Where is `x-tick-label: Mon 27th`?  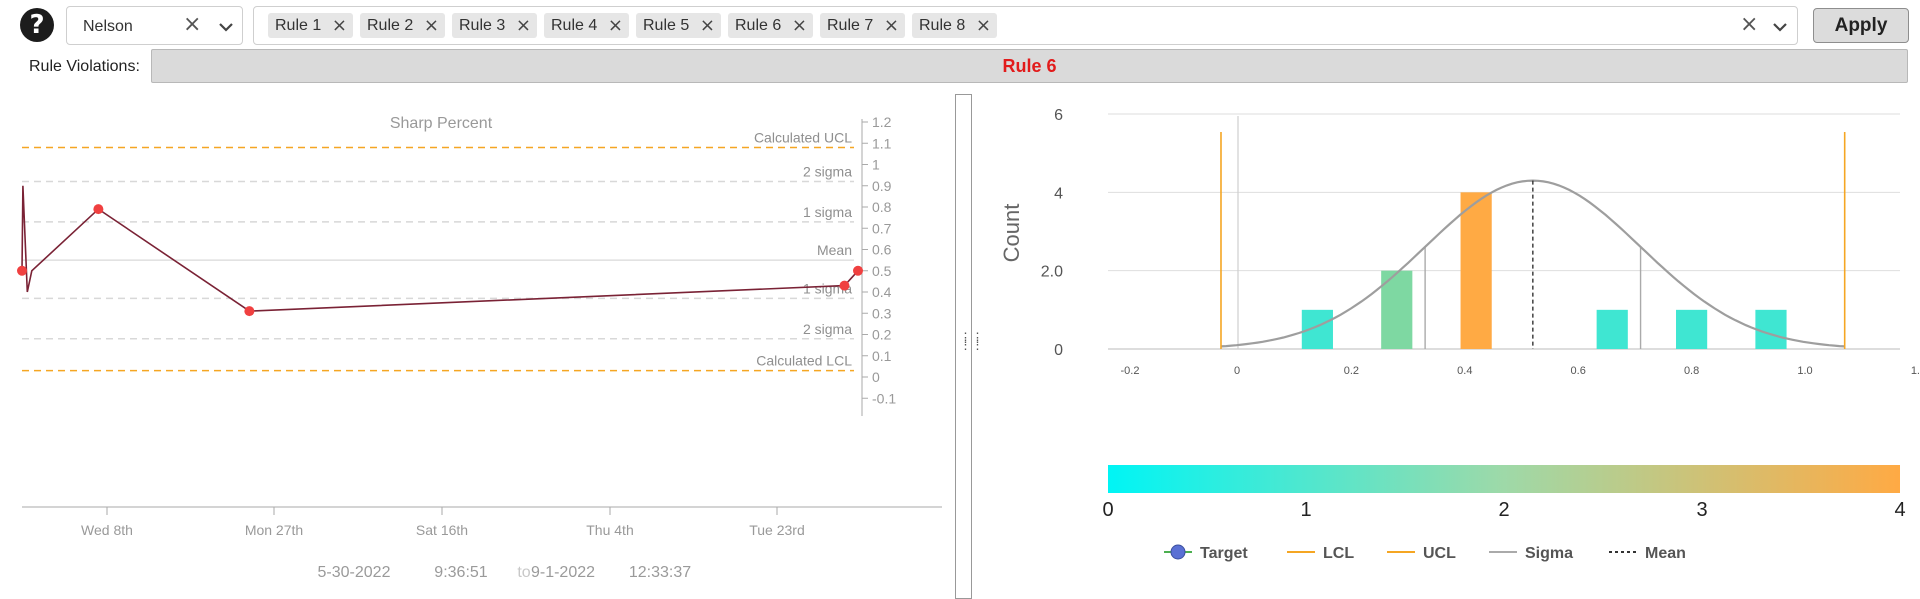 x-tick-label: Mon 27th is located at coordinates (274, 530).